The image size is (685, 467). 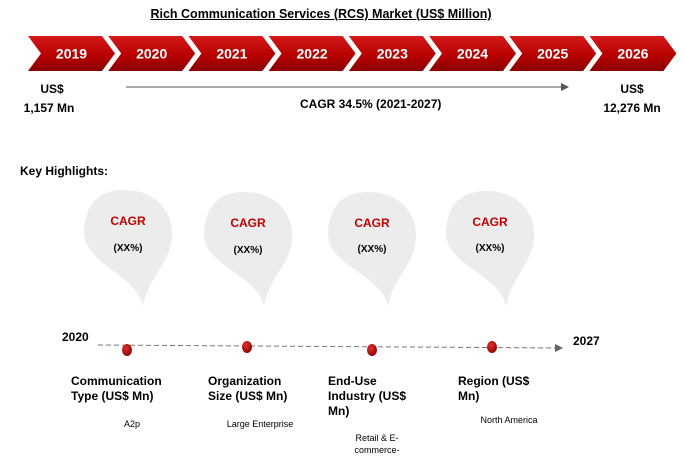 What do you see at coordinates (75, 337) in the screenshot?
I see `timeline-start-year: 2020` at bounding box center [75, 337].